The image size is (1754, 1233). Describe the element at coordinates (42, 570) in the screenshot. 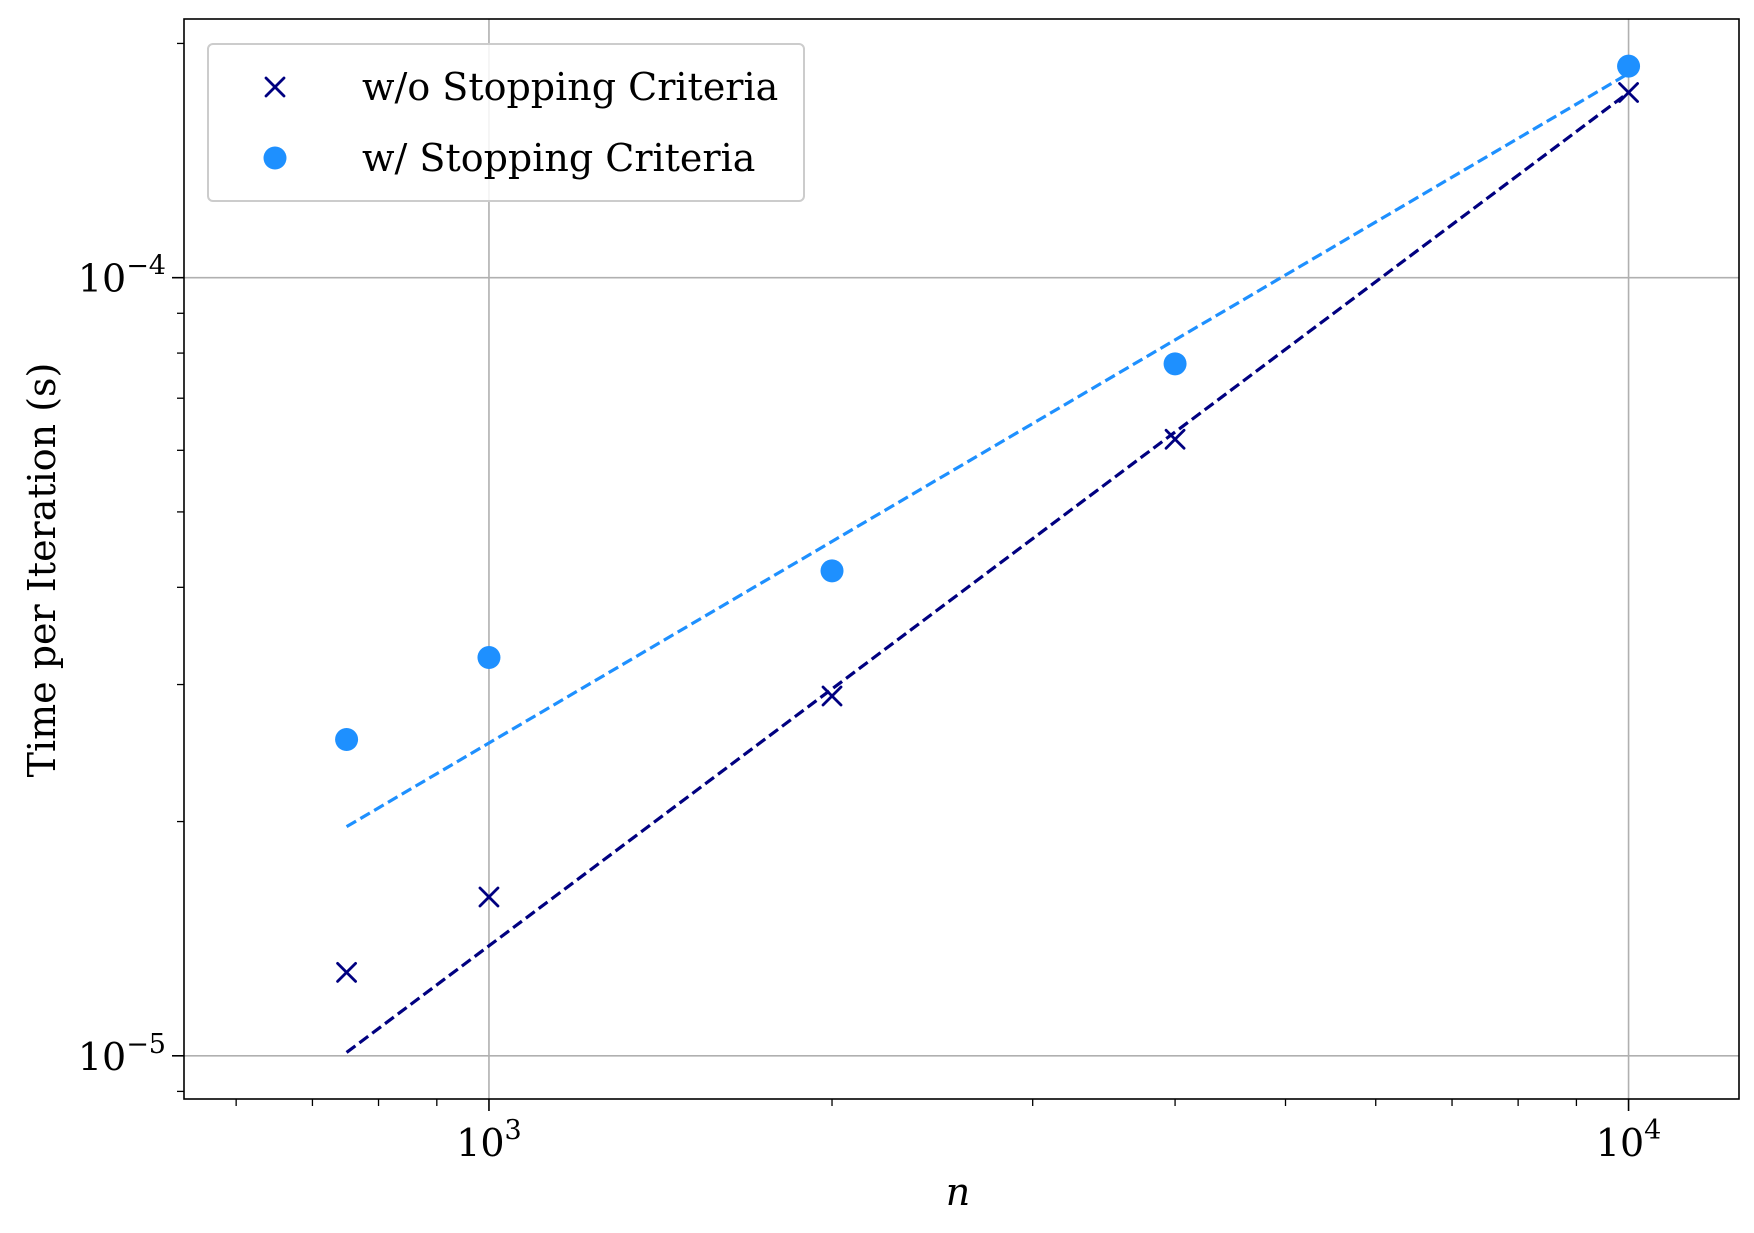

I see `y-axis-label: Time per Iteration (s)` at that location.